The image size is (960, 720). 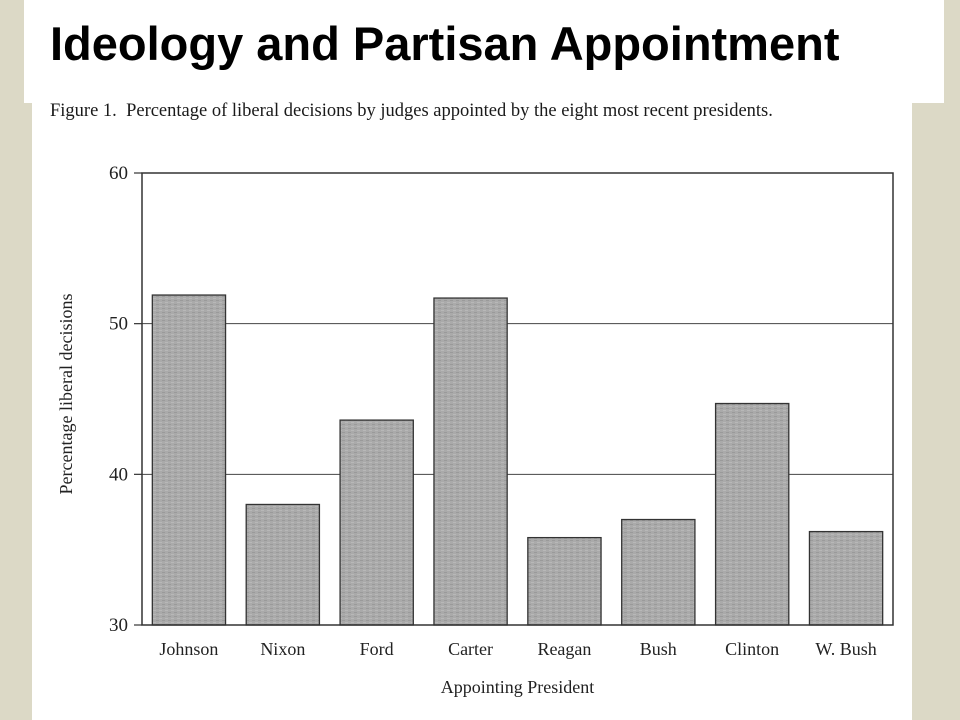 I want to click on x-tick-label: Reagan, so click(x=564, y=649).